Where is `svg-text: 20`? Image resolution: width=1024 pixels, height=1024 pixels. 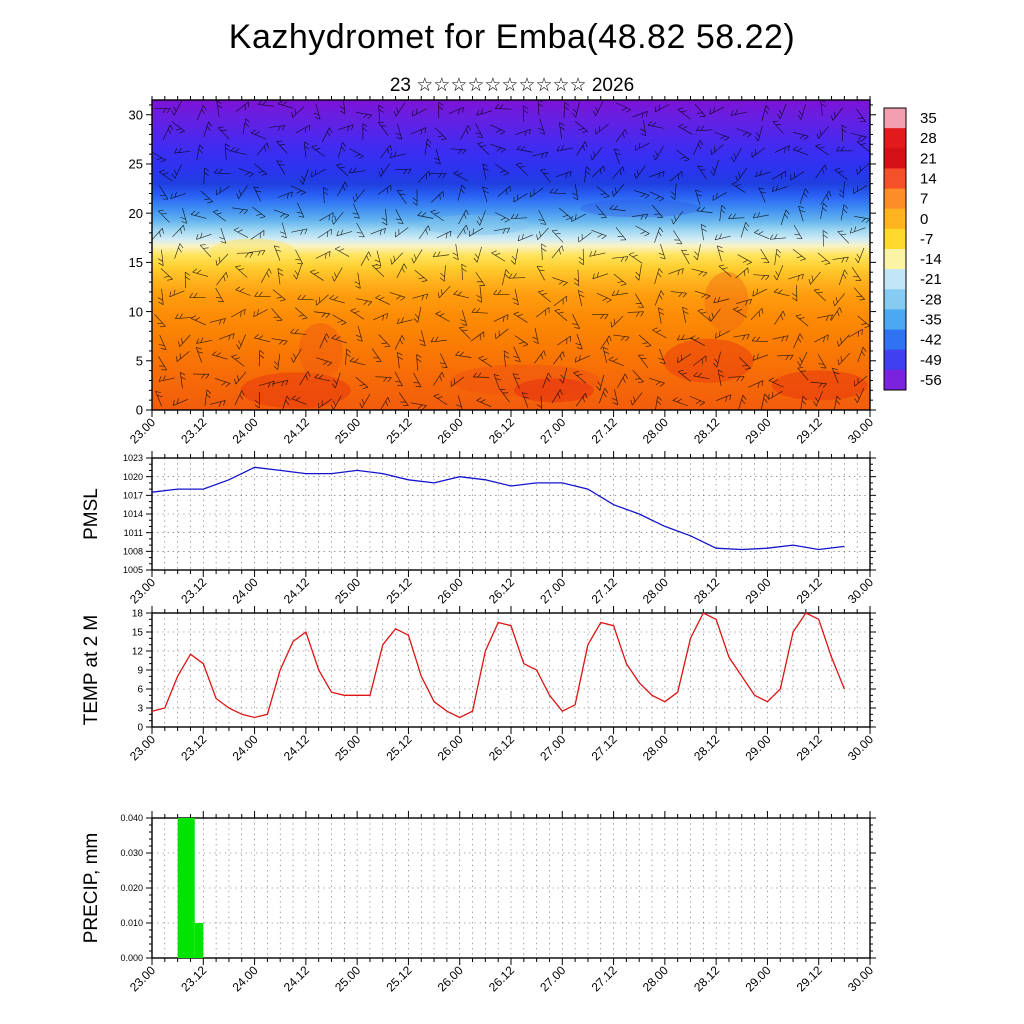
svg-text: 20 is located at coordinates (136, 213).